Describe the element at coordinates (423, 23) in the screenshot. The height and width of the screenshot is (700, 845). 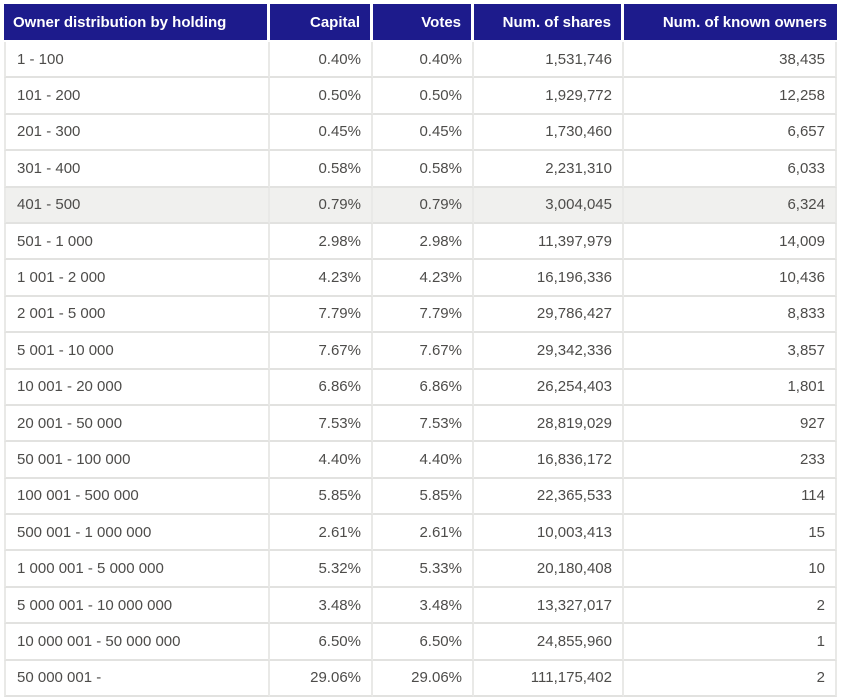
I see `col-header-votes: Votes` at that location.